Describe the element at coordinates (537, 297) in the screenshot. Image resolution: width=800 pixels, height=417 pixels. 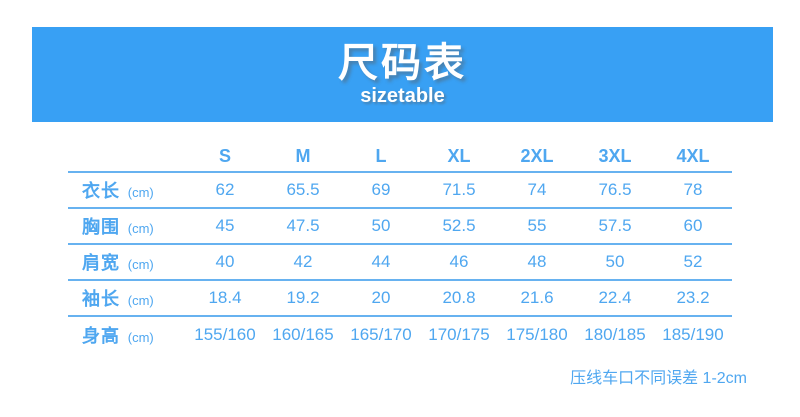
I see `cell-value: 21.6` at that location.